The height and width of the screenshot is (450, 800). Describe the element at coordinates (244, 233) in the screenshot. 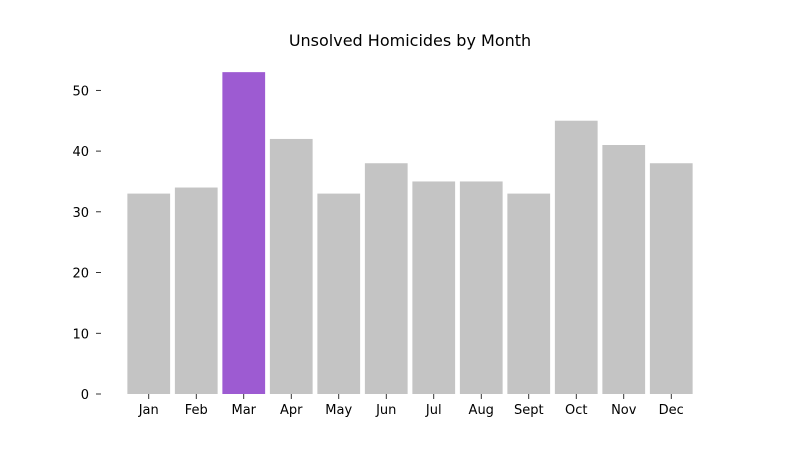

I see `bar-mar` at that location.